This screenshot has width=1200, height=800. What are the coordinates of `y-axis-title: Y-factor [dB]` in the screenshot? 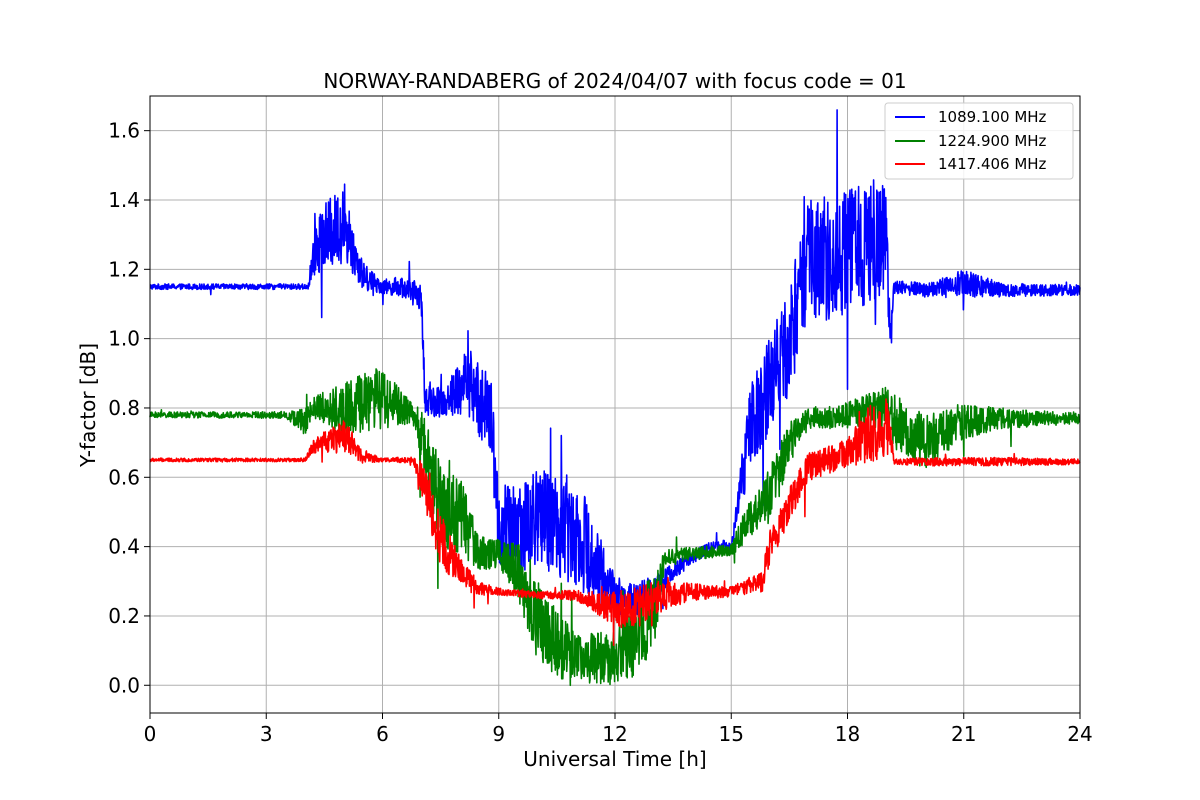 It's located at (88, 405).